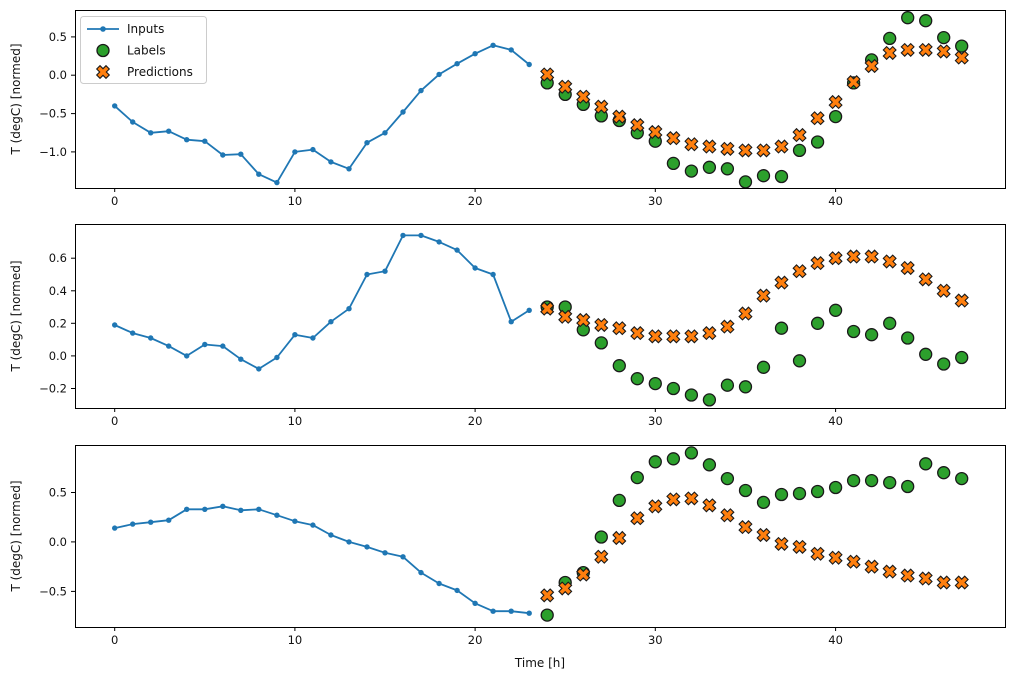  Describe the element at coordinates (103, 72) in the screenshot. I see `legend-predictions-x-sample` at that location.